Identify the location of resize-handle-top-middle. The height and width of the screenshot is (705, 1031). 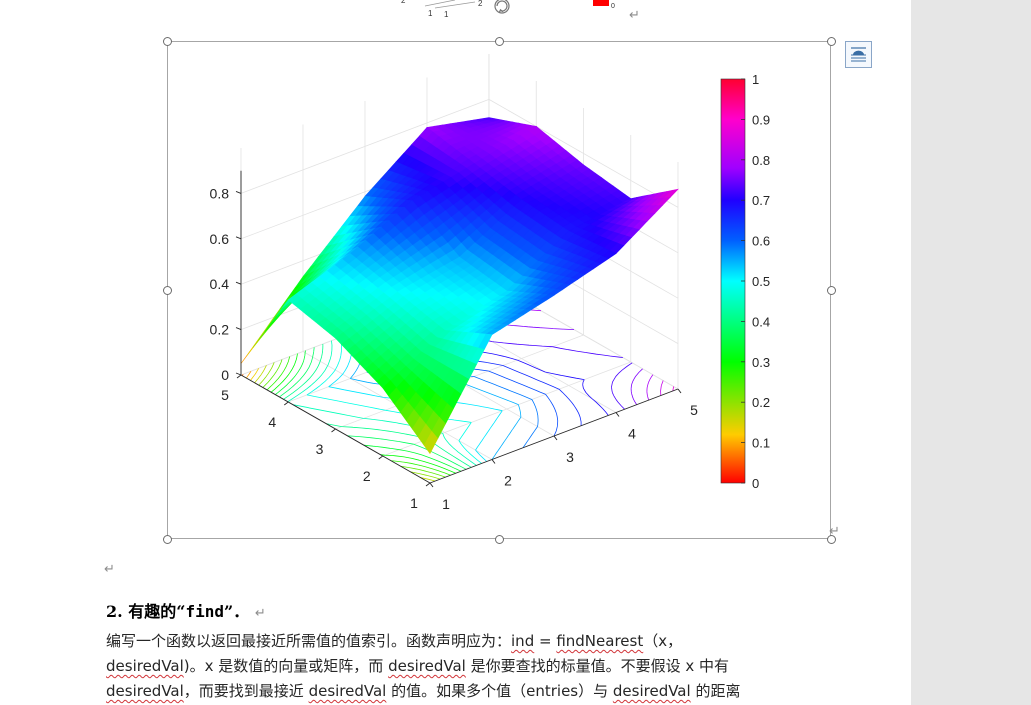
(499, 41).